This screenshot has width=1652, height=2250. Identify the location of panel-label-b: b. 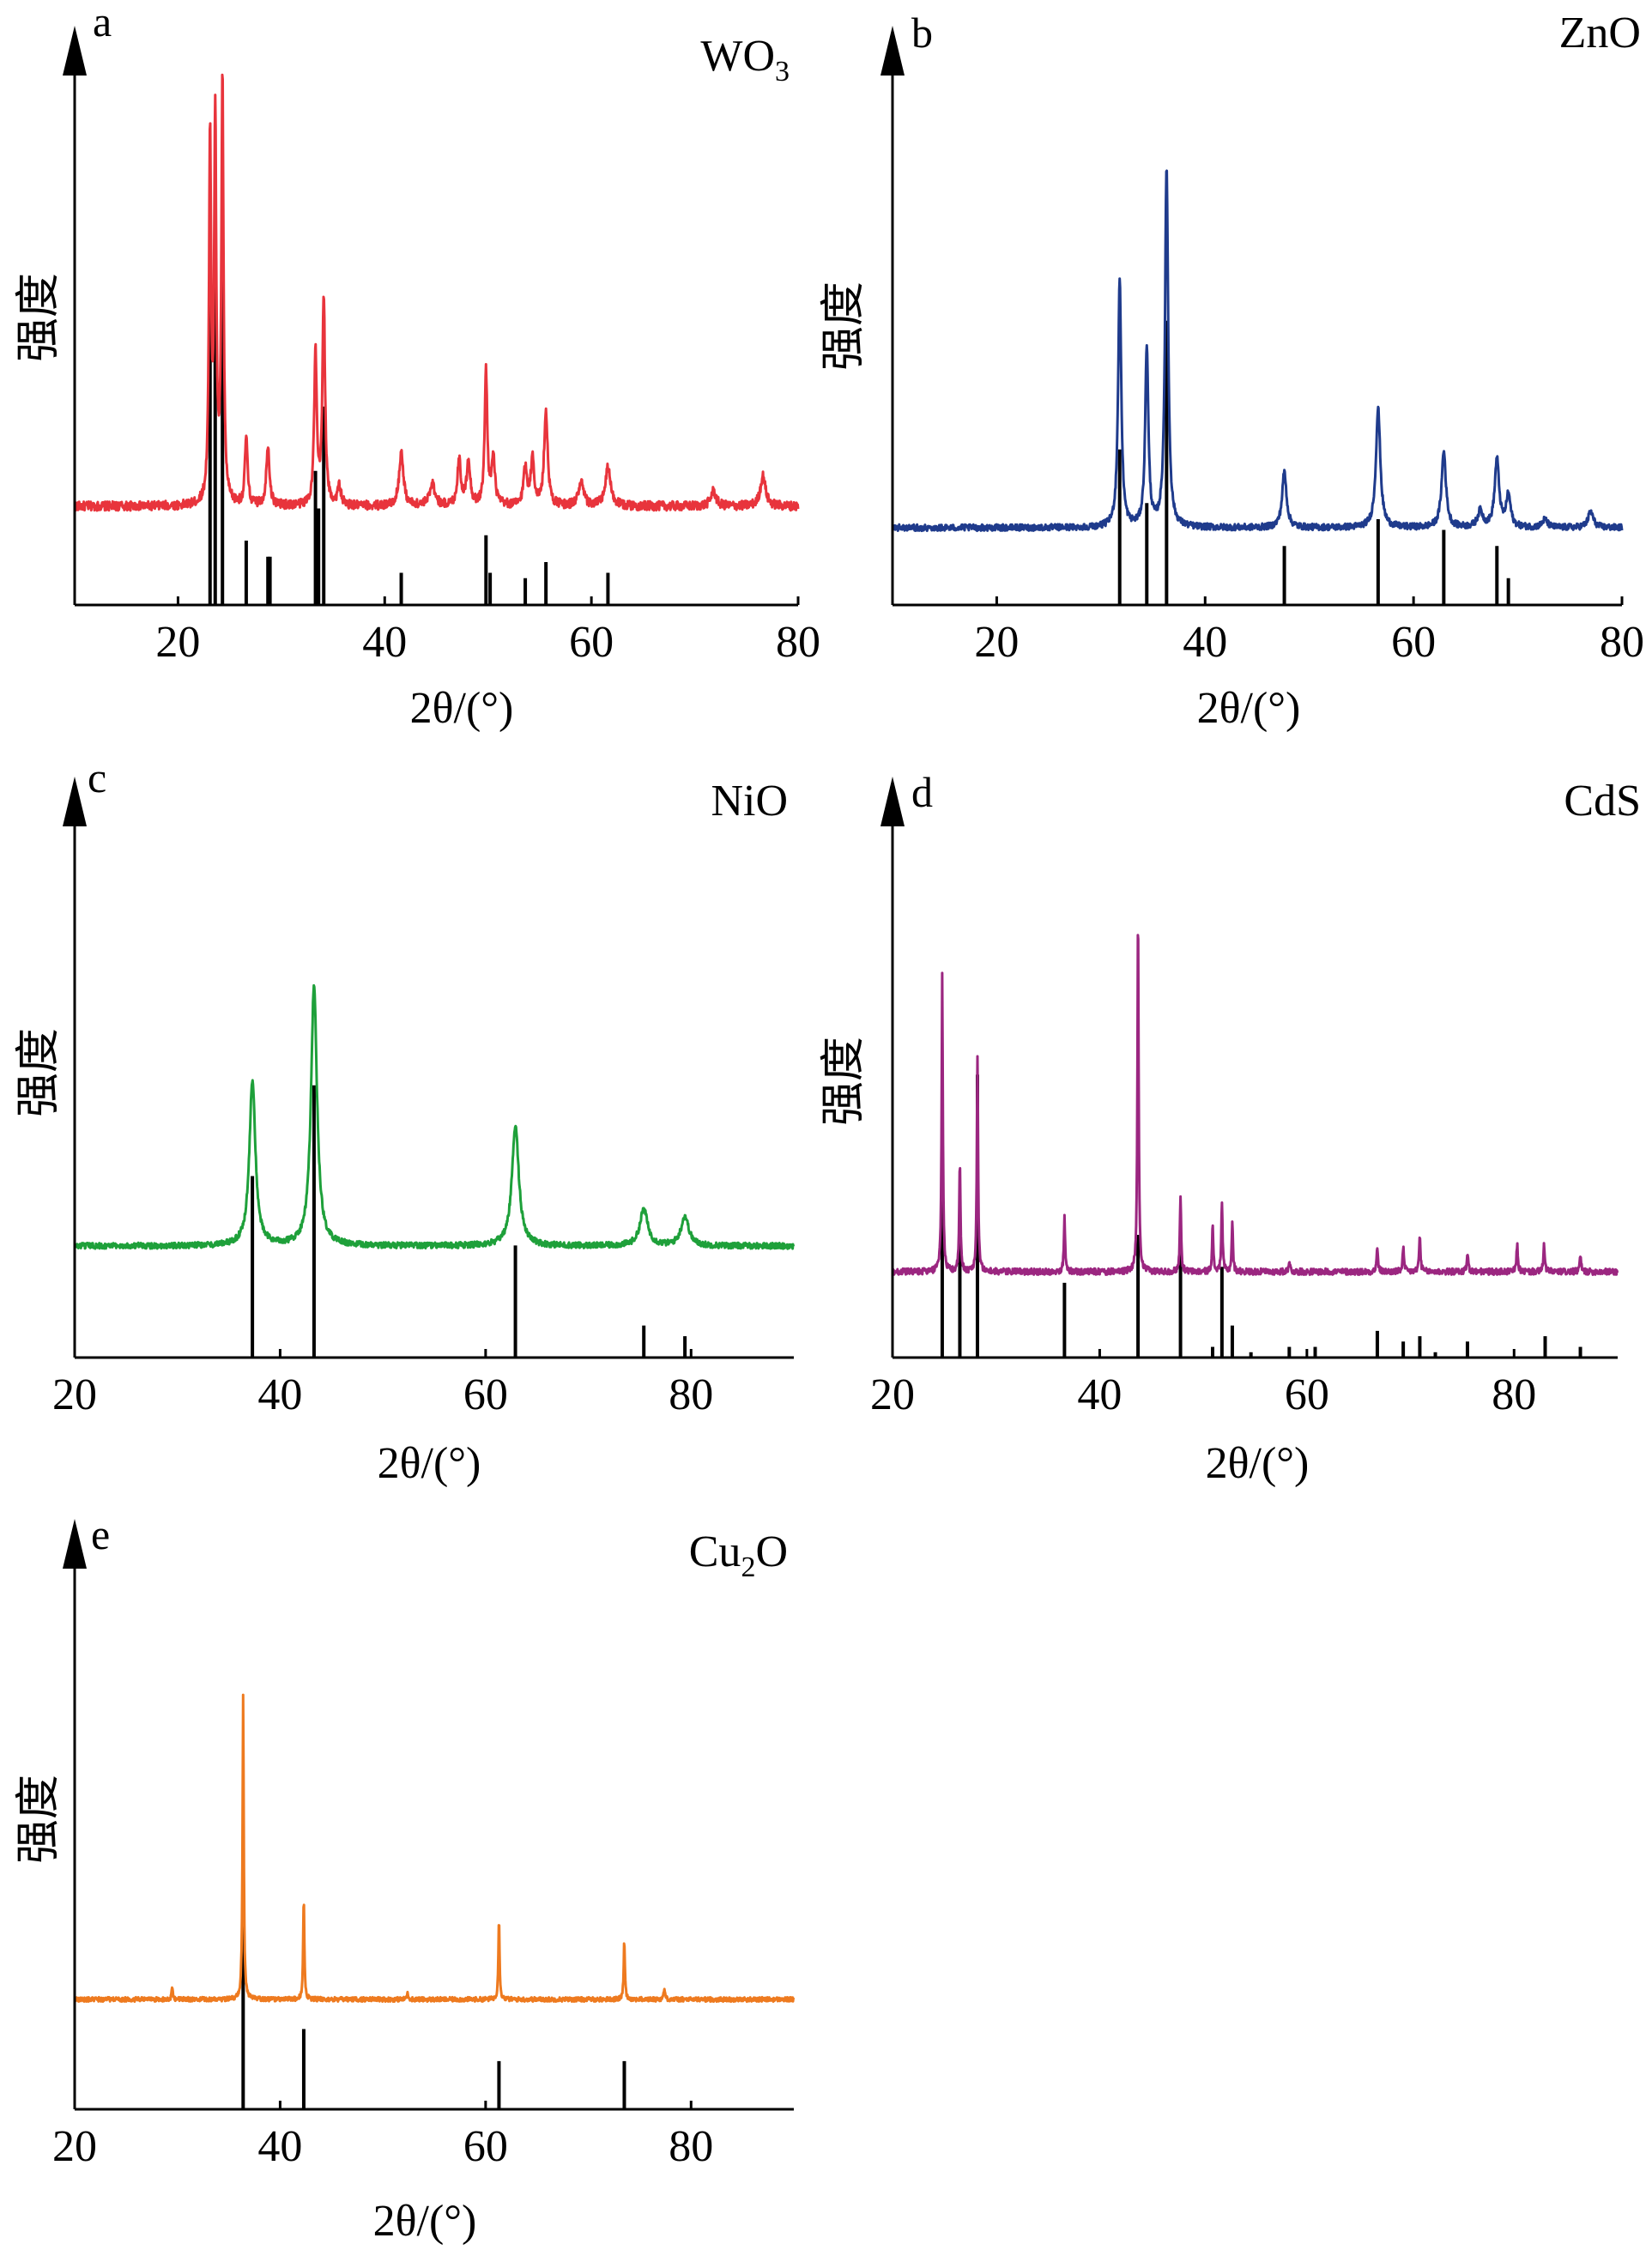
(922, 33).